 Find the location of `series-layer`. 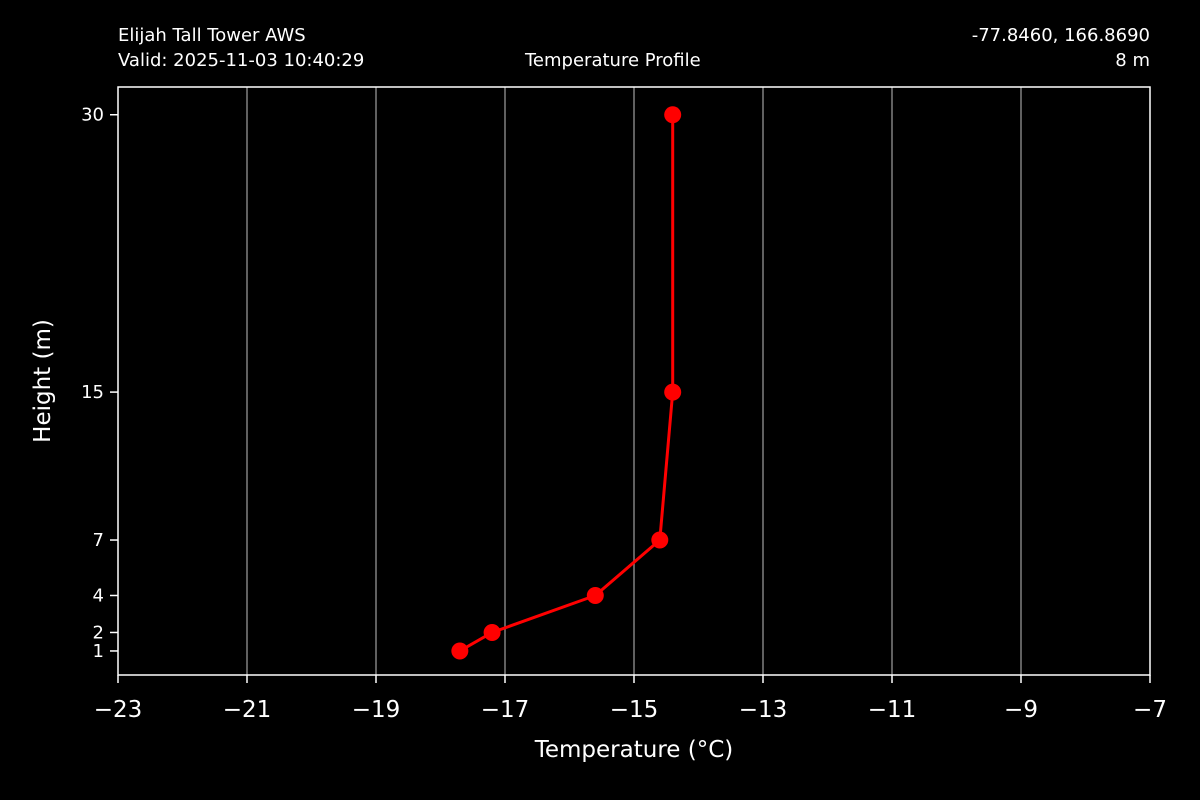

series-layer is located at coordinates (566, 383).